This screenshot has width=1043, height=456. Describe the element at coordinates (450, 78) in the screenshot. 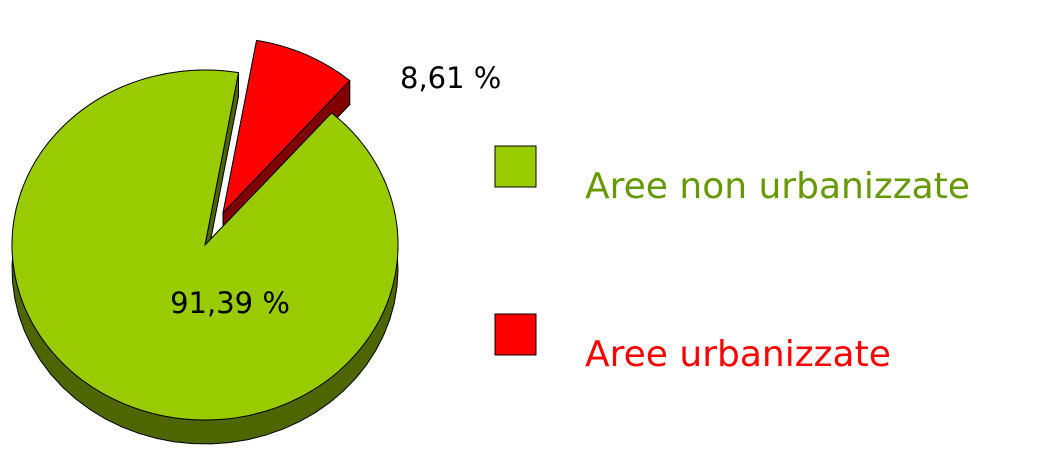

I see `value-label: 8,61 %` at that location.